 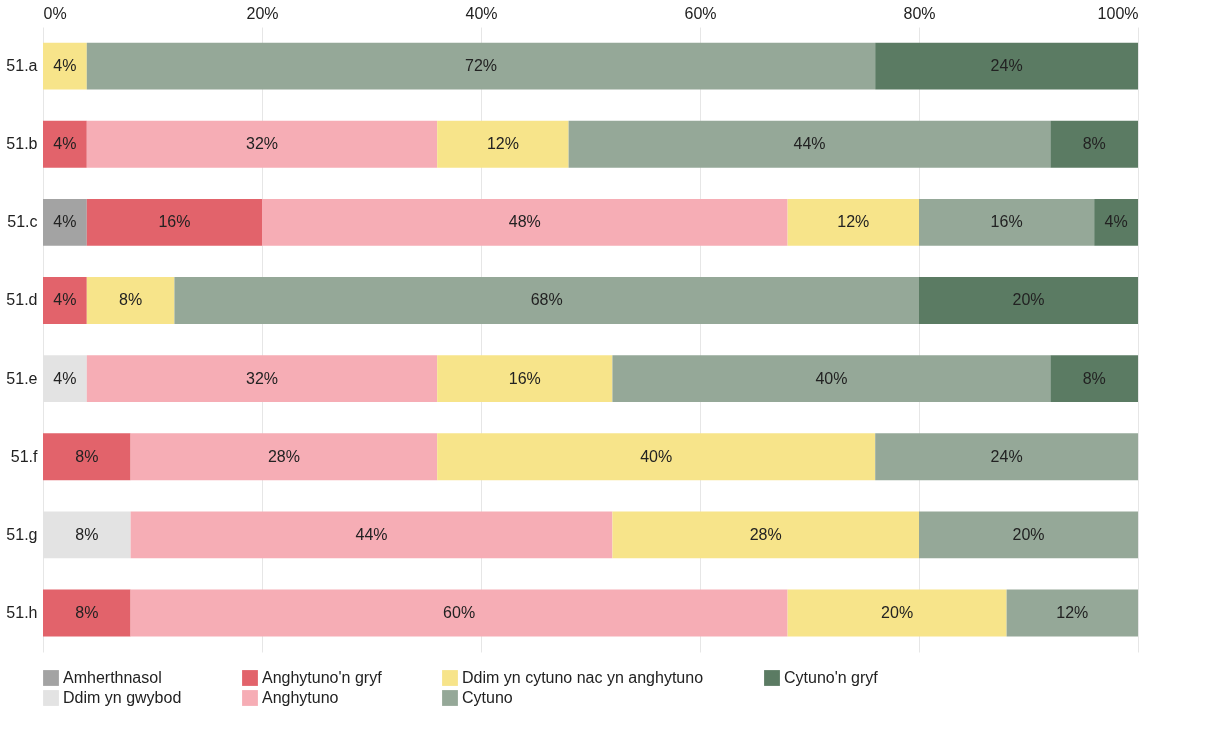 What do you see at coordinates (22, 222) in the screenshot?
I see `y-tick-label: 51.c` at bounding box center [22, 222].